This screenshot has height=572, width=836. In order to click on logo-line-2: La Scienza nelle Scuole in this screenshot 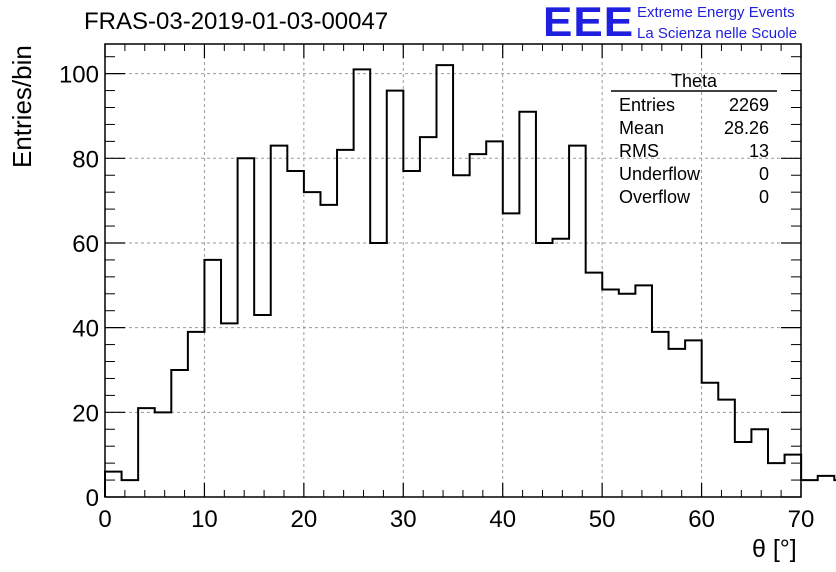, I will do `click(717, 33)`.